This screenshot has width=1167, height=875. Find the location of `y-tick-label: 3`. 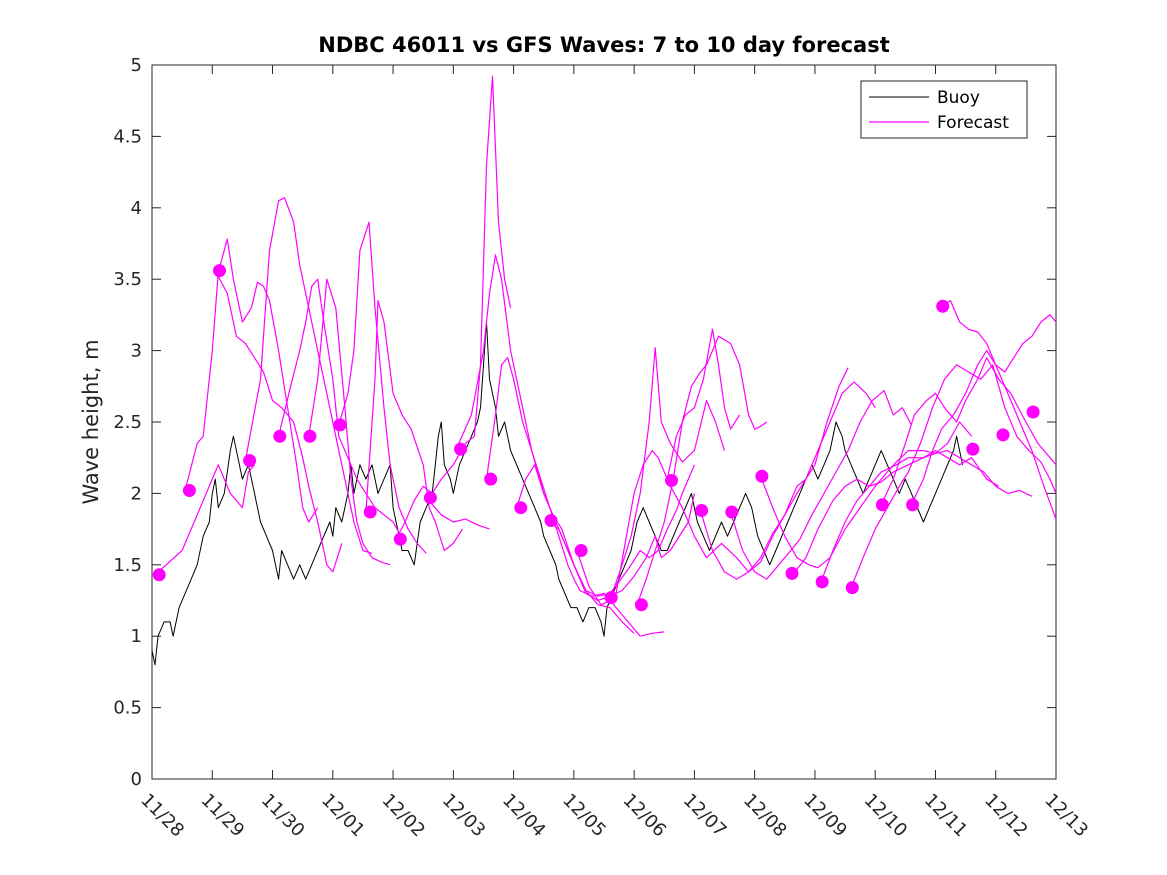

y-tick-label: 3 is located at coordinates (136, 351).